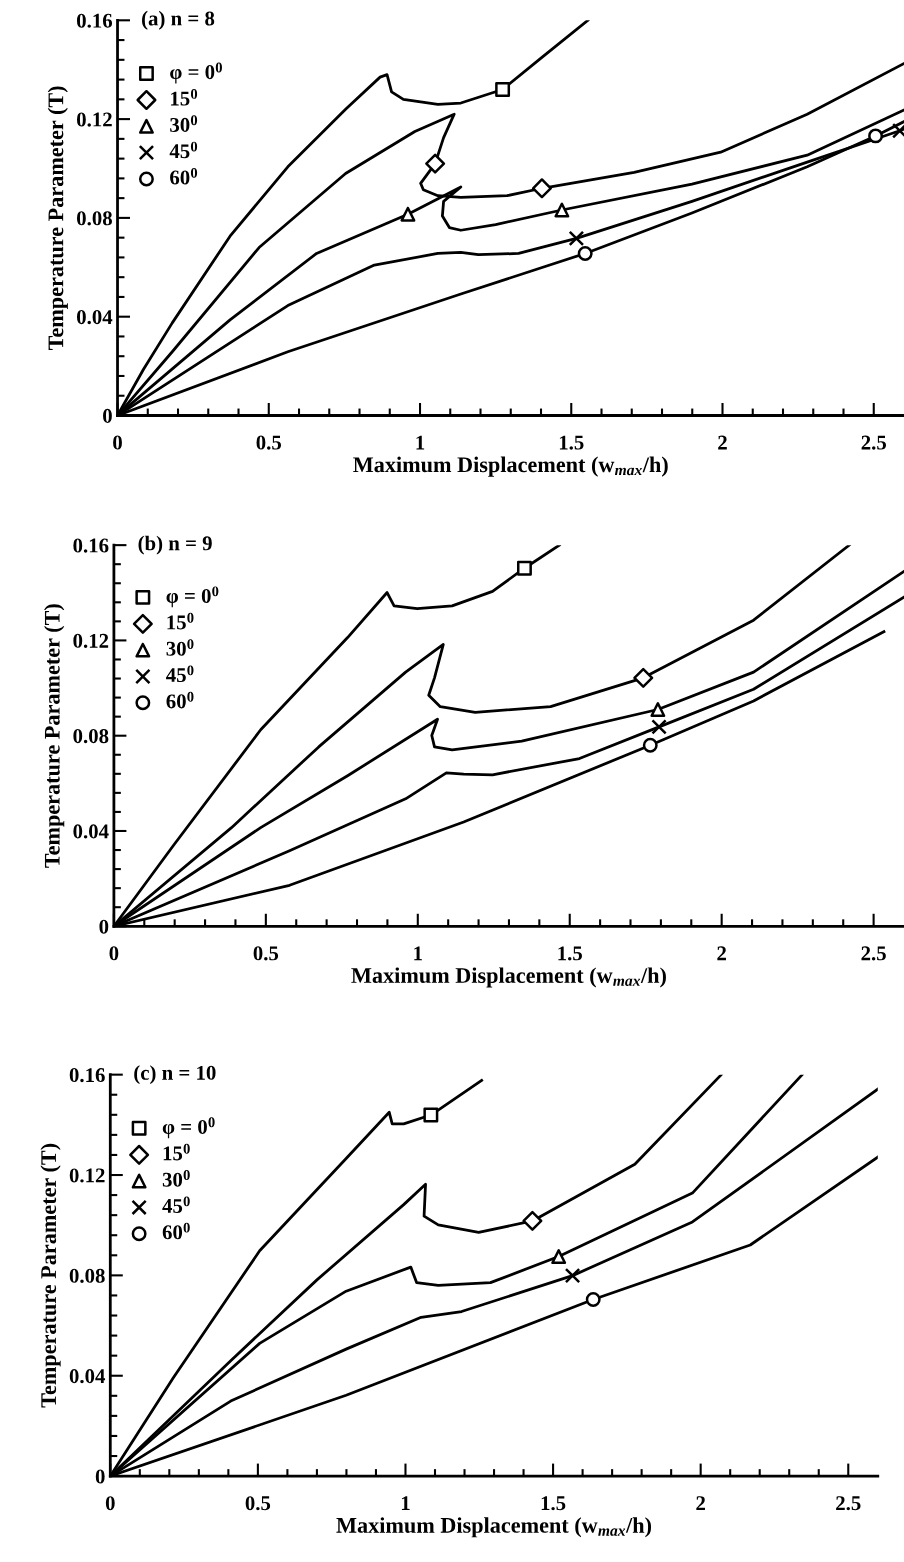 The width and height of the screenshot is (904, 1562). What do you see at coordinates (175, 1075) in the screenshot?
I see `chart-title: (c) n = 10` at bounding box center [175, 1075].